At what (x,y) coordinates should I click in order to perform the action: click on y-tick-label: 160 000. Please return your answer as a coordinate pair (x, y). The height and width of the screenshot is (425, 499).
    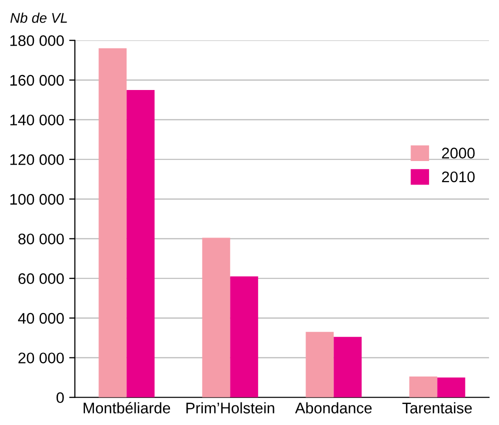
    Looking at the image, I should click on (37, 80).